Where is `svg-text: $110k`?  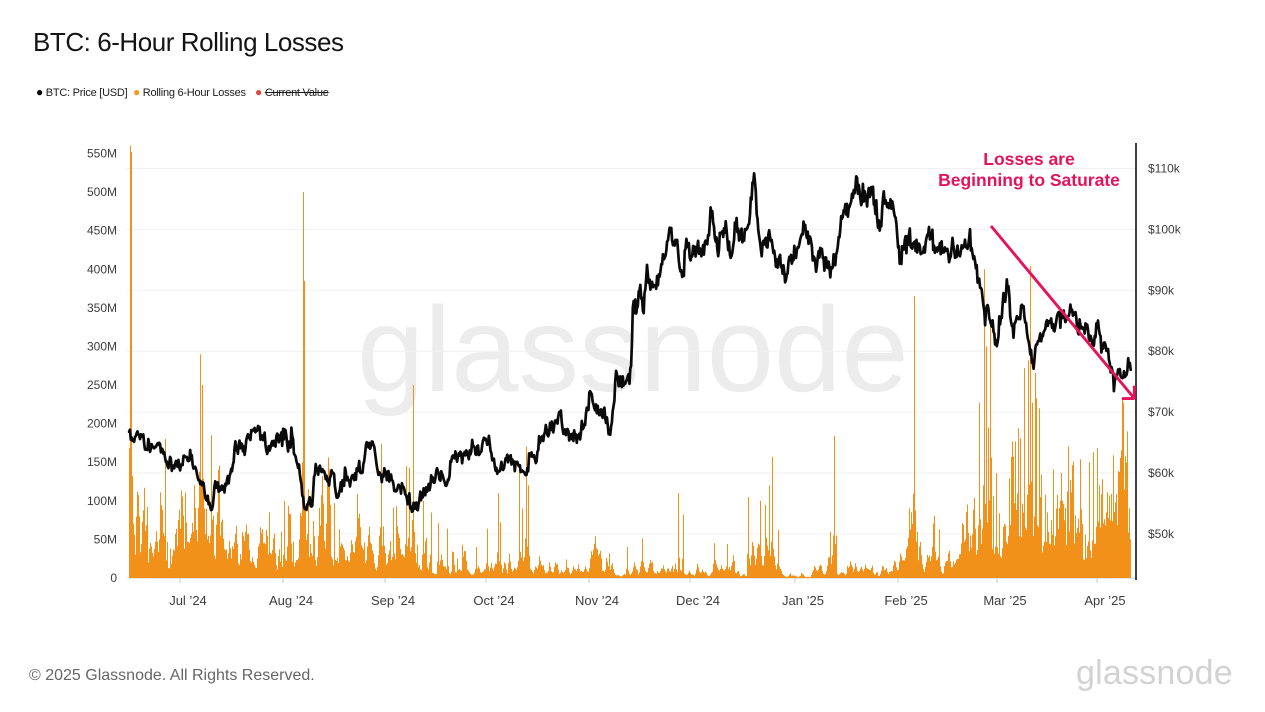
svg-text: $110k is located at coordinates (1164, 169).